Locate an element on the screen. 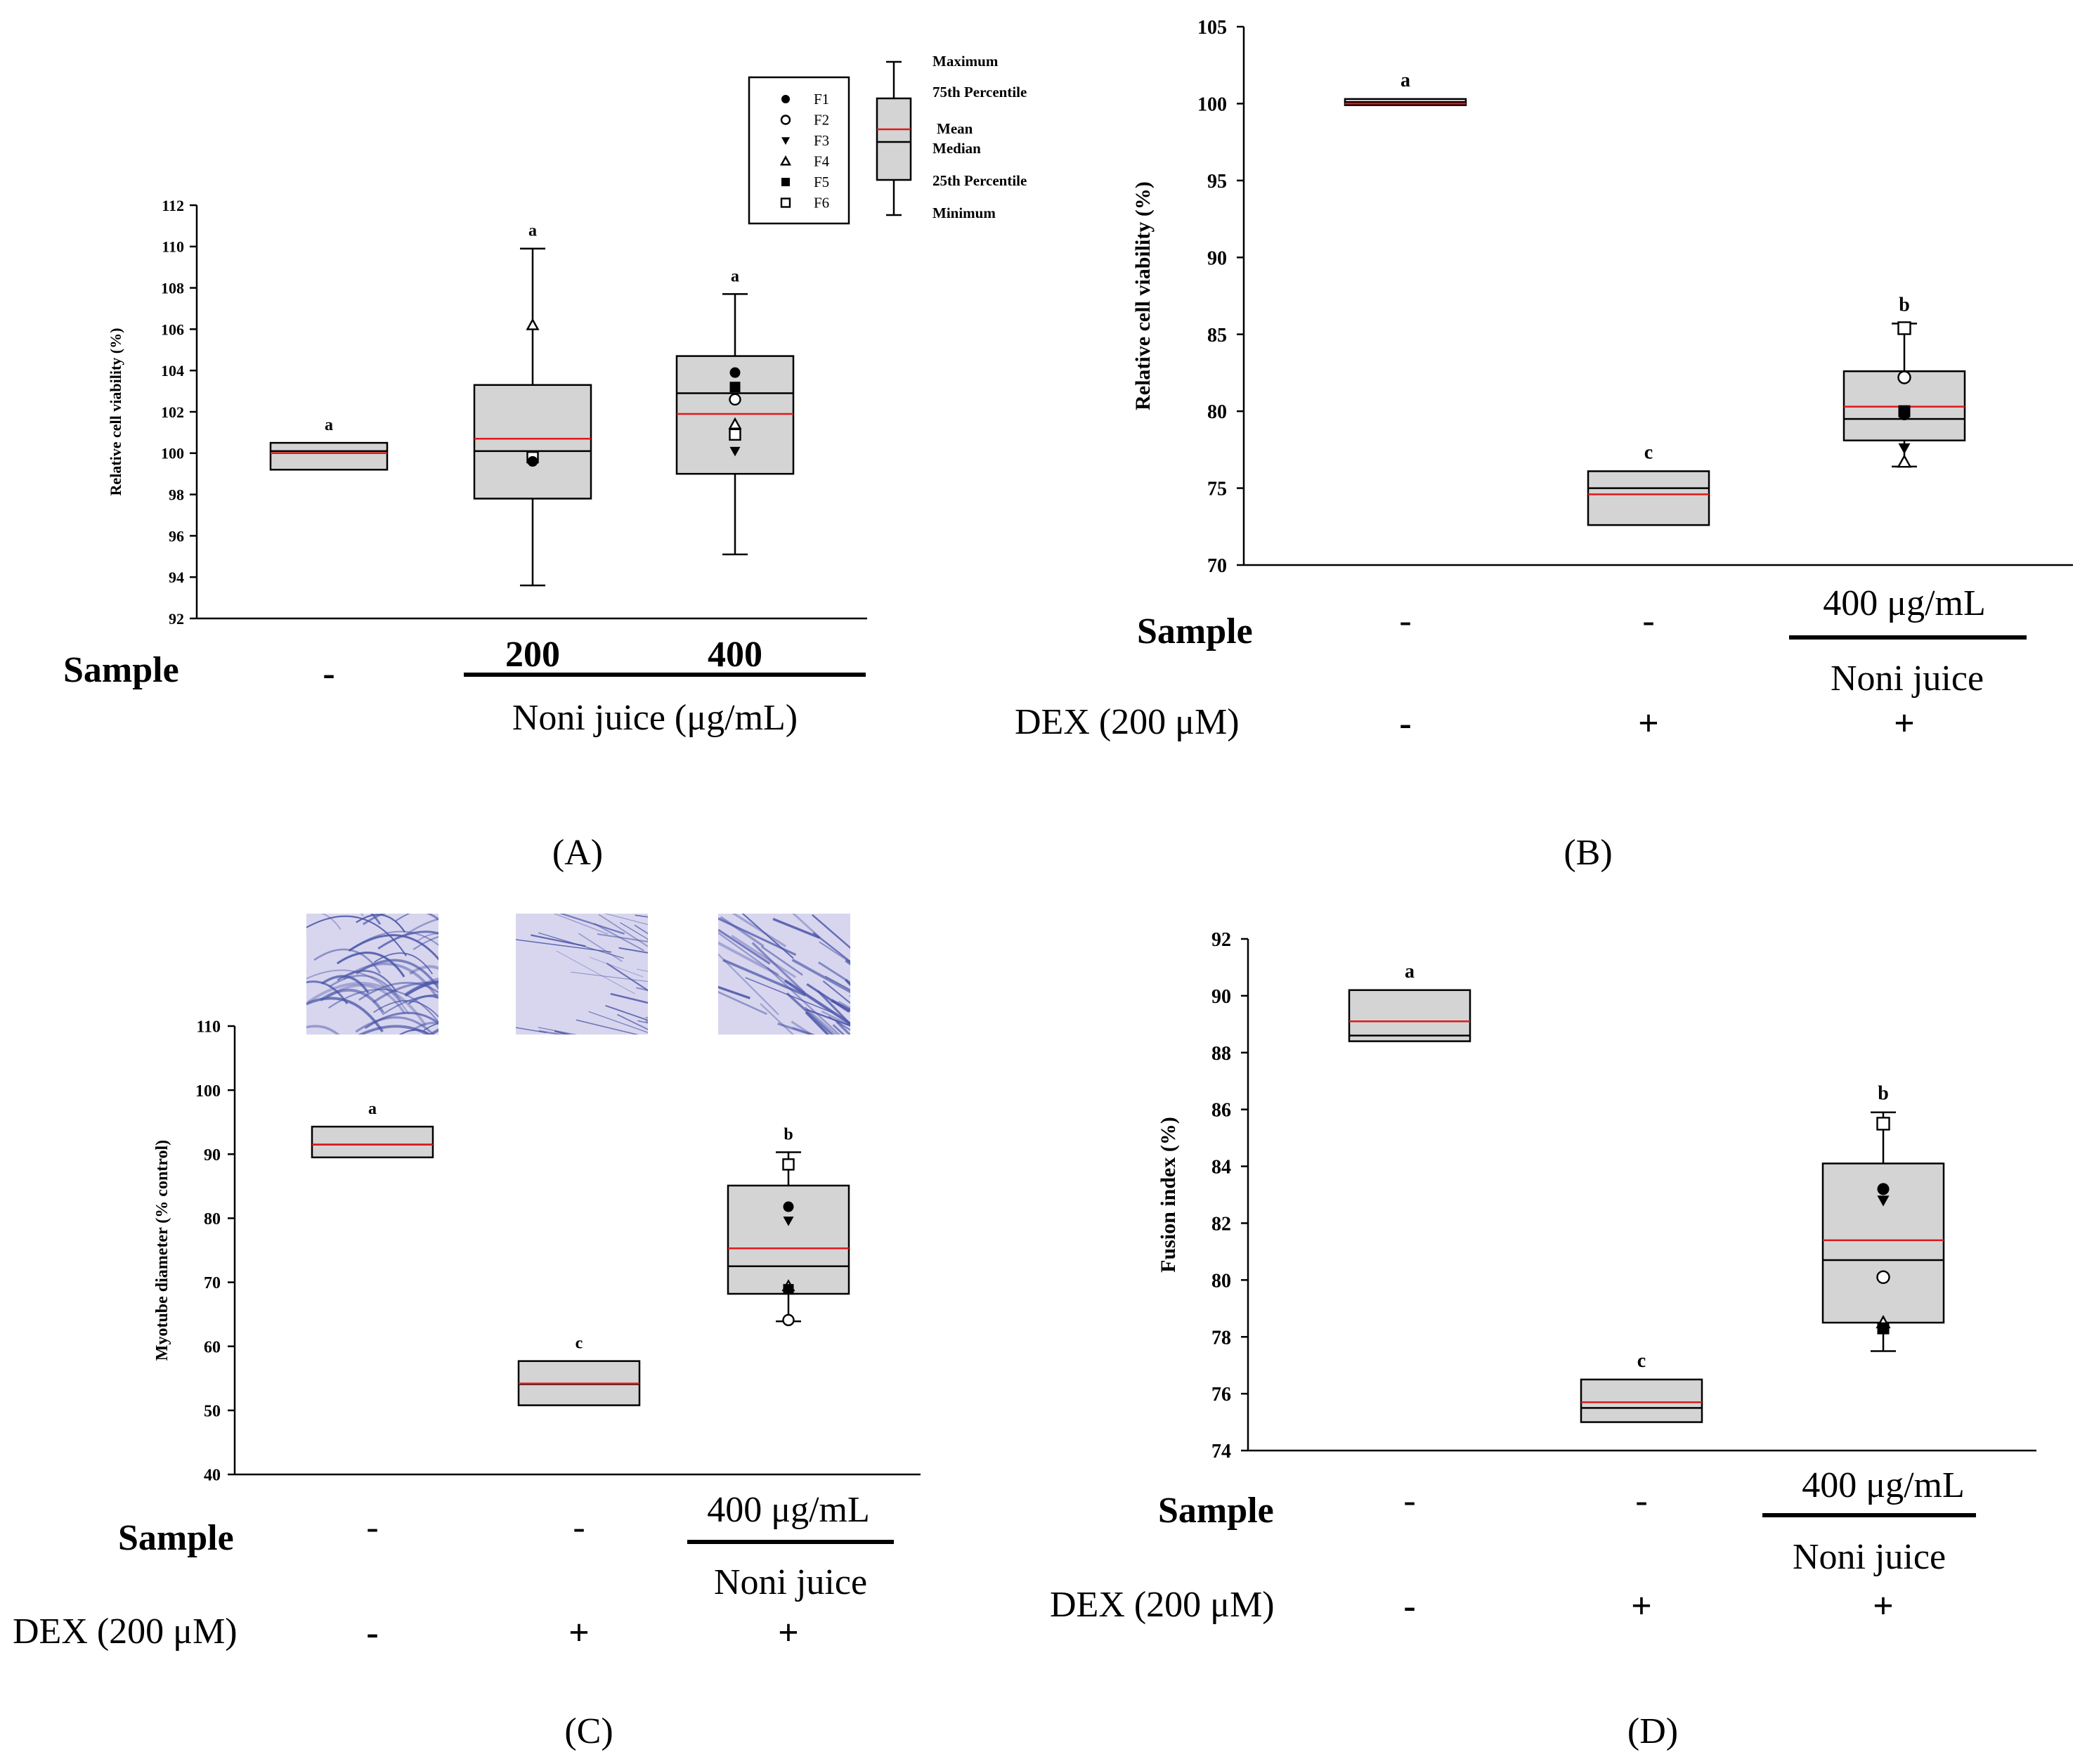  panel-c-condition-value: + is located at coordinates (579, 1633).